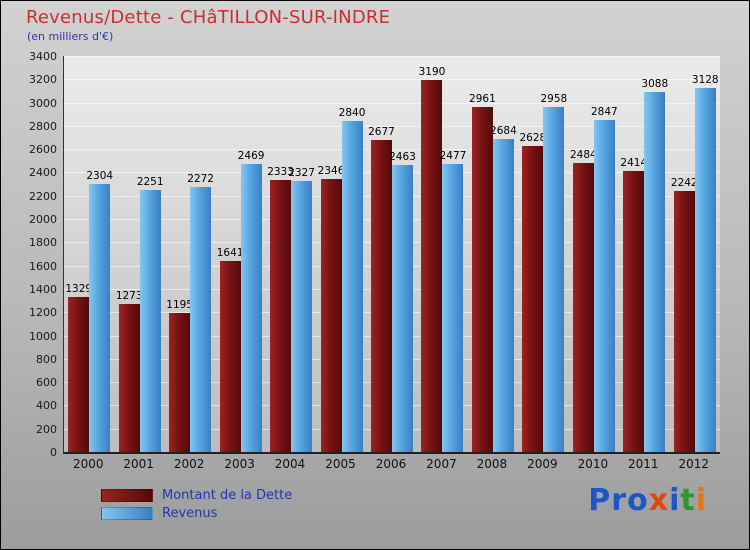 This screenshot has width=750, height=550. Describe the element at coordinates (230, 356) in the screenshot. I see `bar-dette-2003` at that location.